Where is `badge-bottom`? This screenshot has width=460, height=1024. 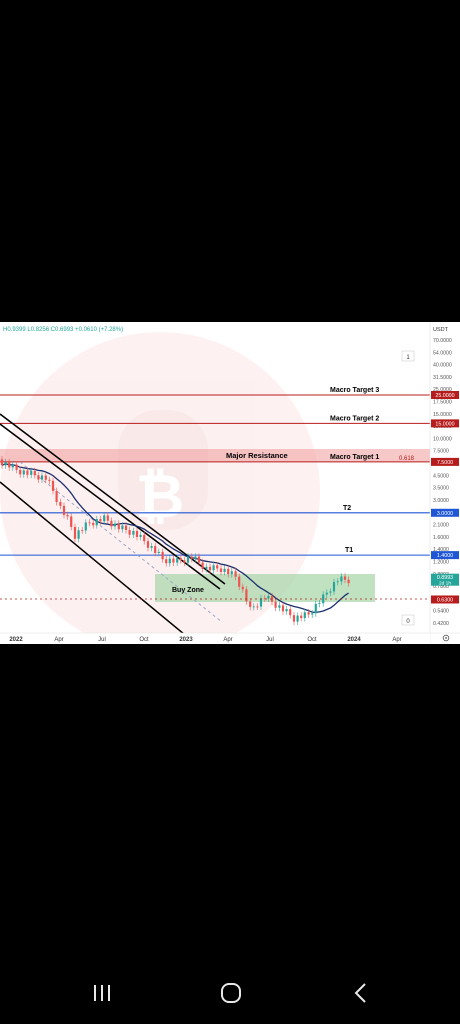
badge-bottom is located at coordinates (408, 620).